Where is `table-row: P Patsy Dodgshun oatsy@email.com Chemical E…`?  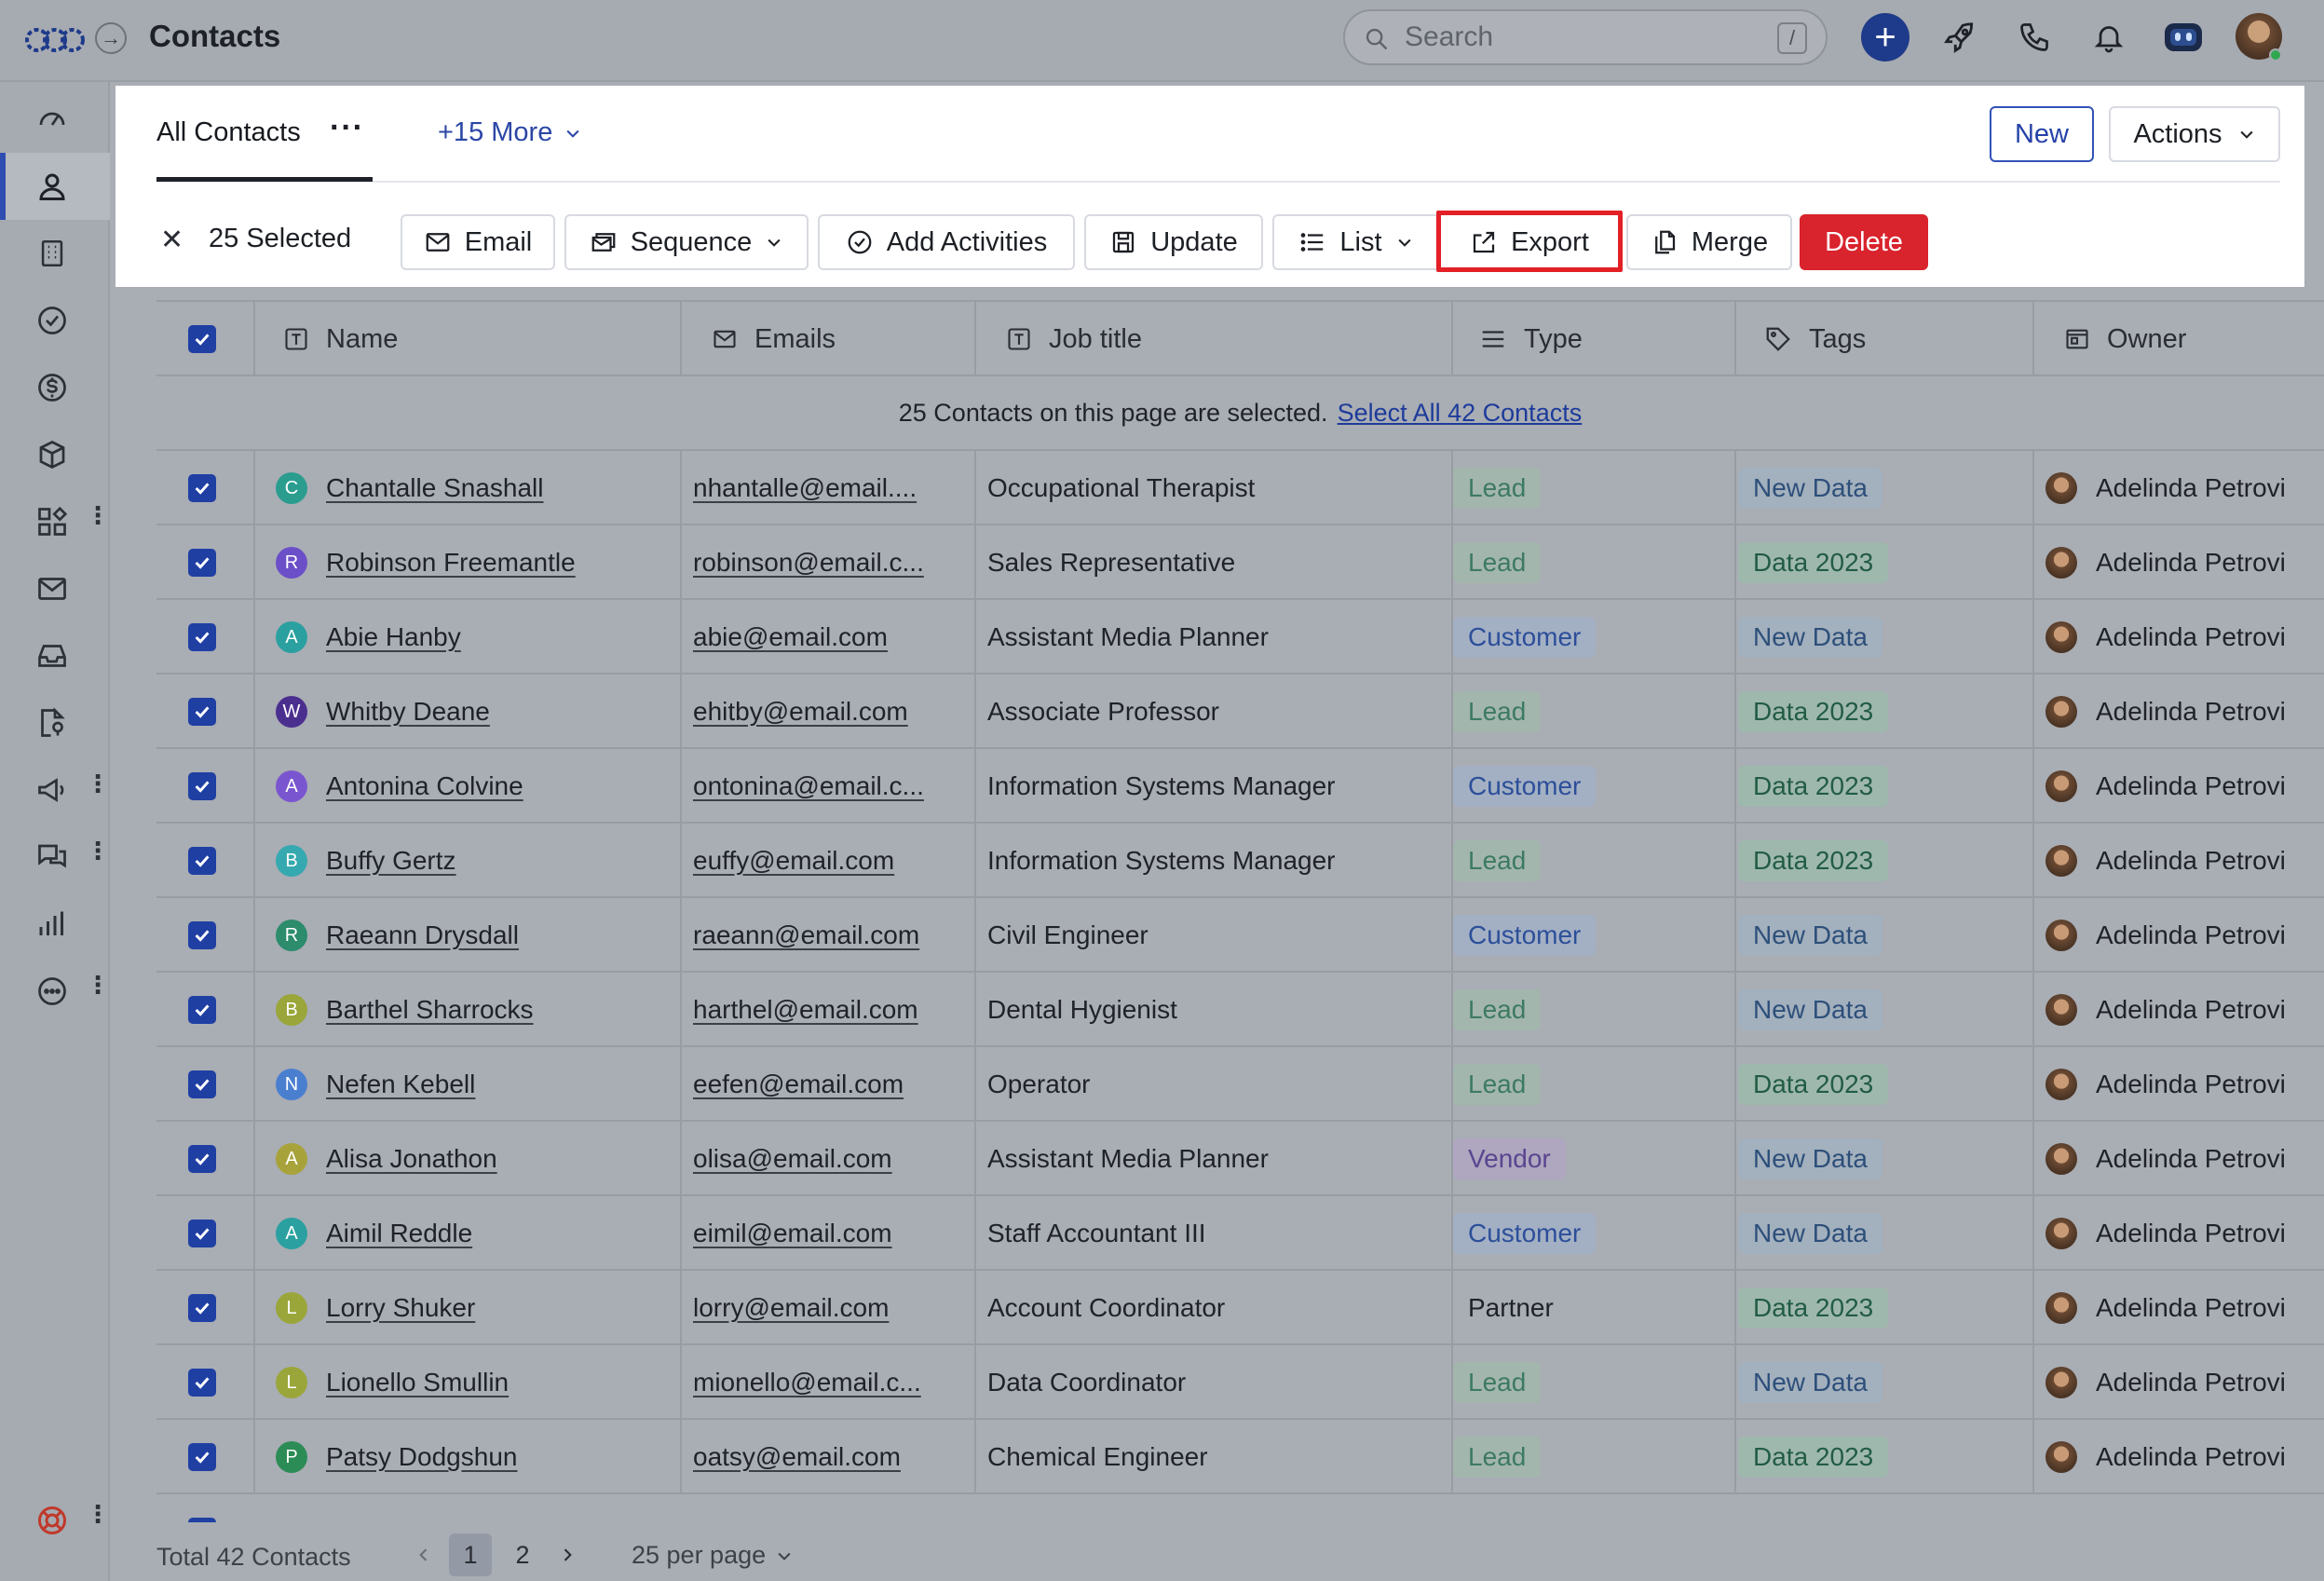
table-row: P Patsy Dodgshun oatsy@email.com Chemical E… is located at coordinates (1240, 1457).